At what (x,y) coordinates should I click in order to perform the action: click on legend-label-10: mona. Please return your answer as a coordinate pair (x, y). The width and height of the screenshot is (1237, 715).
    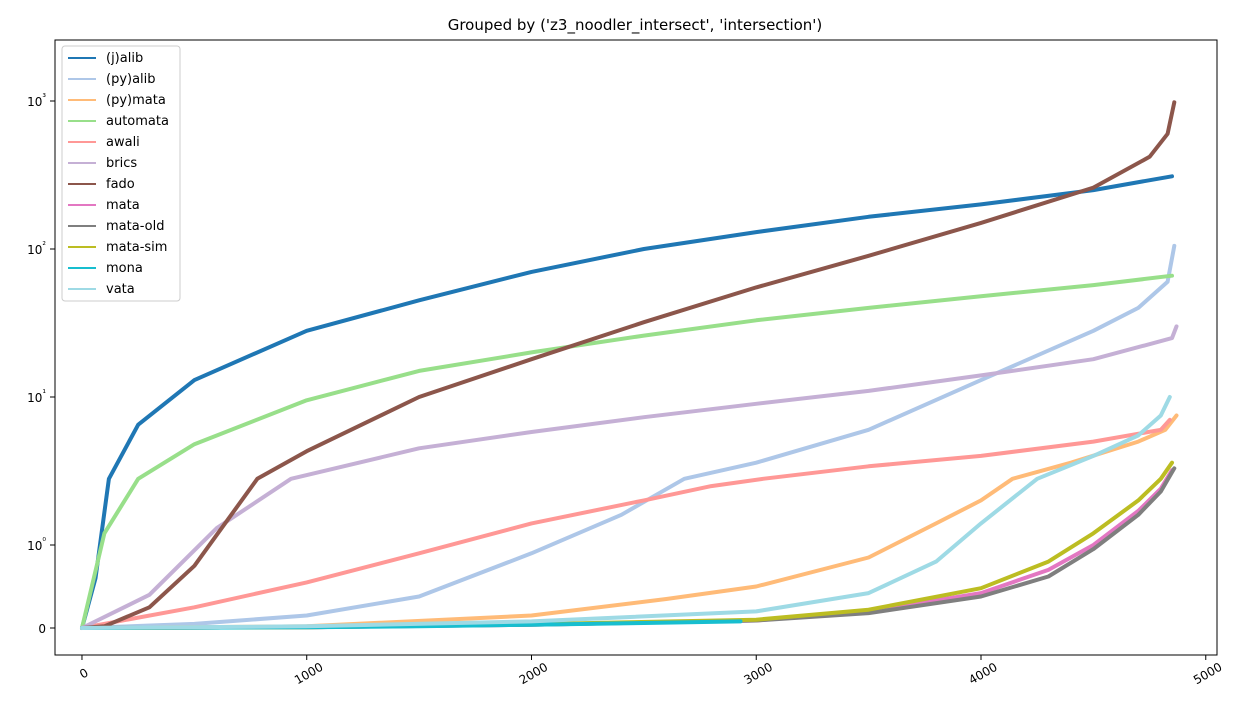
    Looking at the image, I should click on (124, 268).